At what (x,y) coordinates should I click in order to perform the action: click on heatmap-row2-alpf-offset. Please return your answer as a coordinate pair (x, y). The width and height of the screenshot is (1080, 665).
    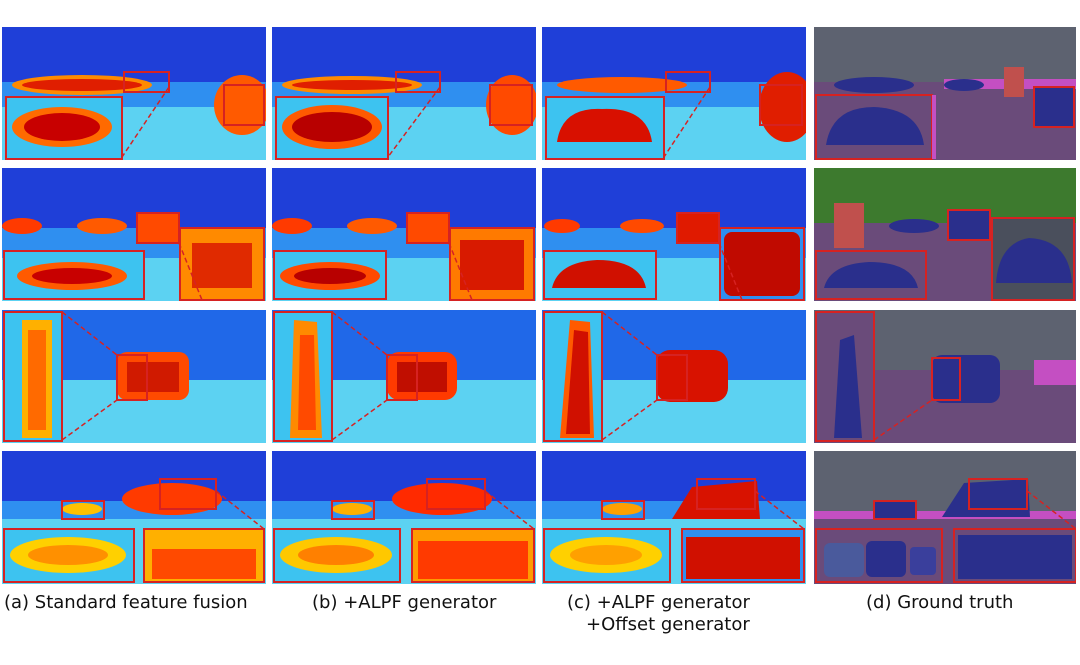
    Looking at the image, I should click on (674, 234).